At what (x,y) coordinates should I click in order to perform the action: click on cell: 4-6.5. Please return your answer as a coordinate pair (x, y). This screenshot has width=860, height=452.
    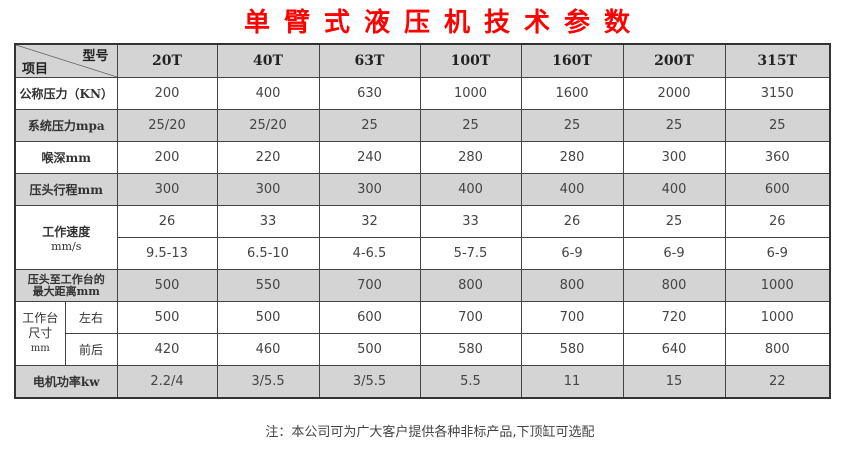
    Looking at the image, I should click on (369, 253).